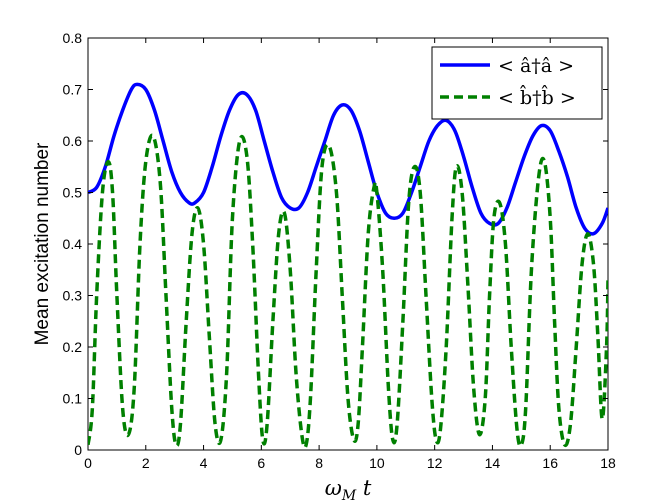 The width and height of the screenshot is (672, 504). I want to click on y-tick-label: 0, so click(78, 450).